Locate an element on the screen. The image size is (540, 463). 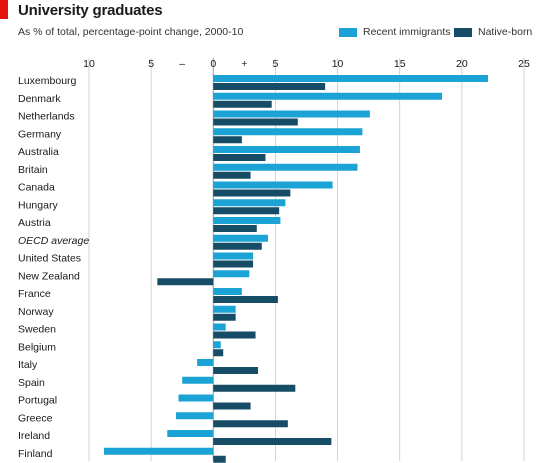
category-label-19: Greece is located at coordinates (35, 418).